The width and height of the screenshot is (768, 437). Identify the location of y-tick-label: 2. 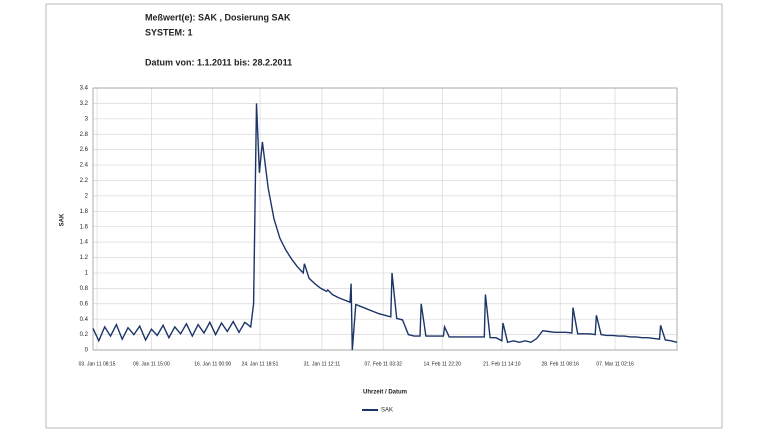
(87, 196).